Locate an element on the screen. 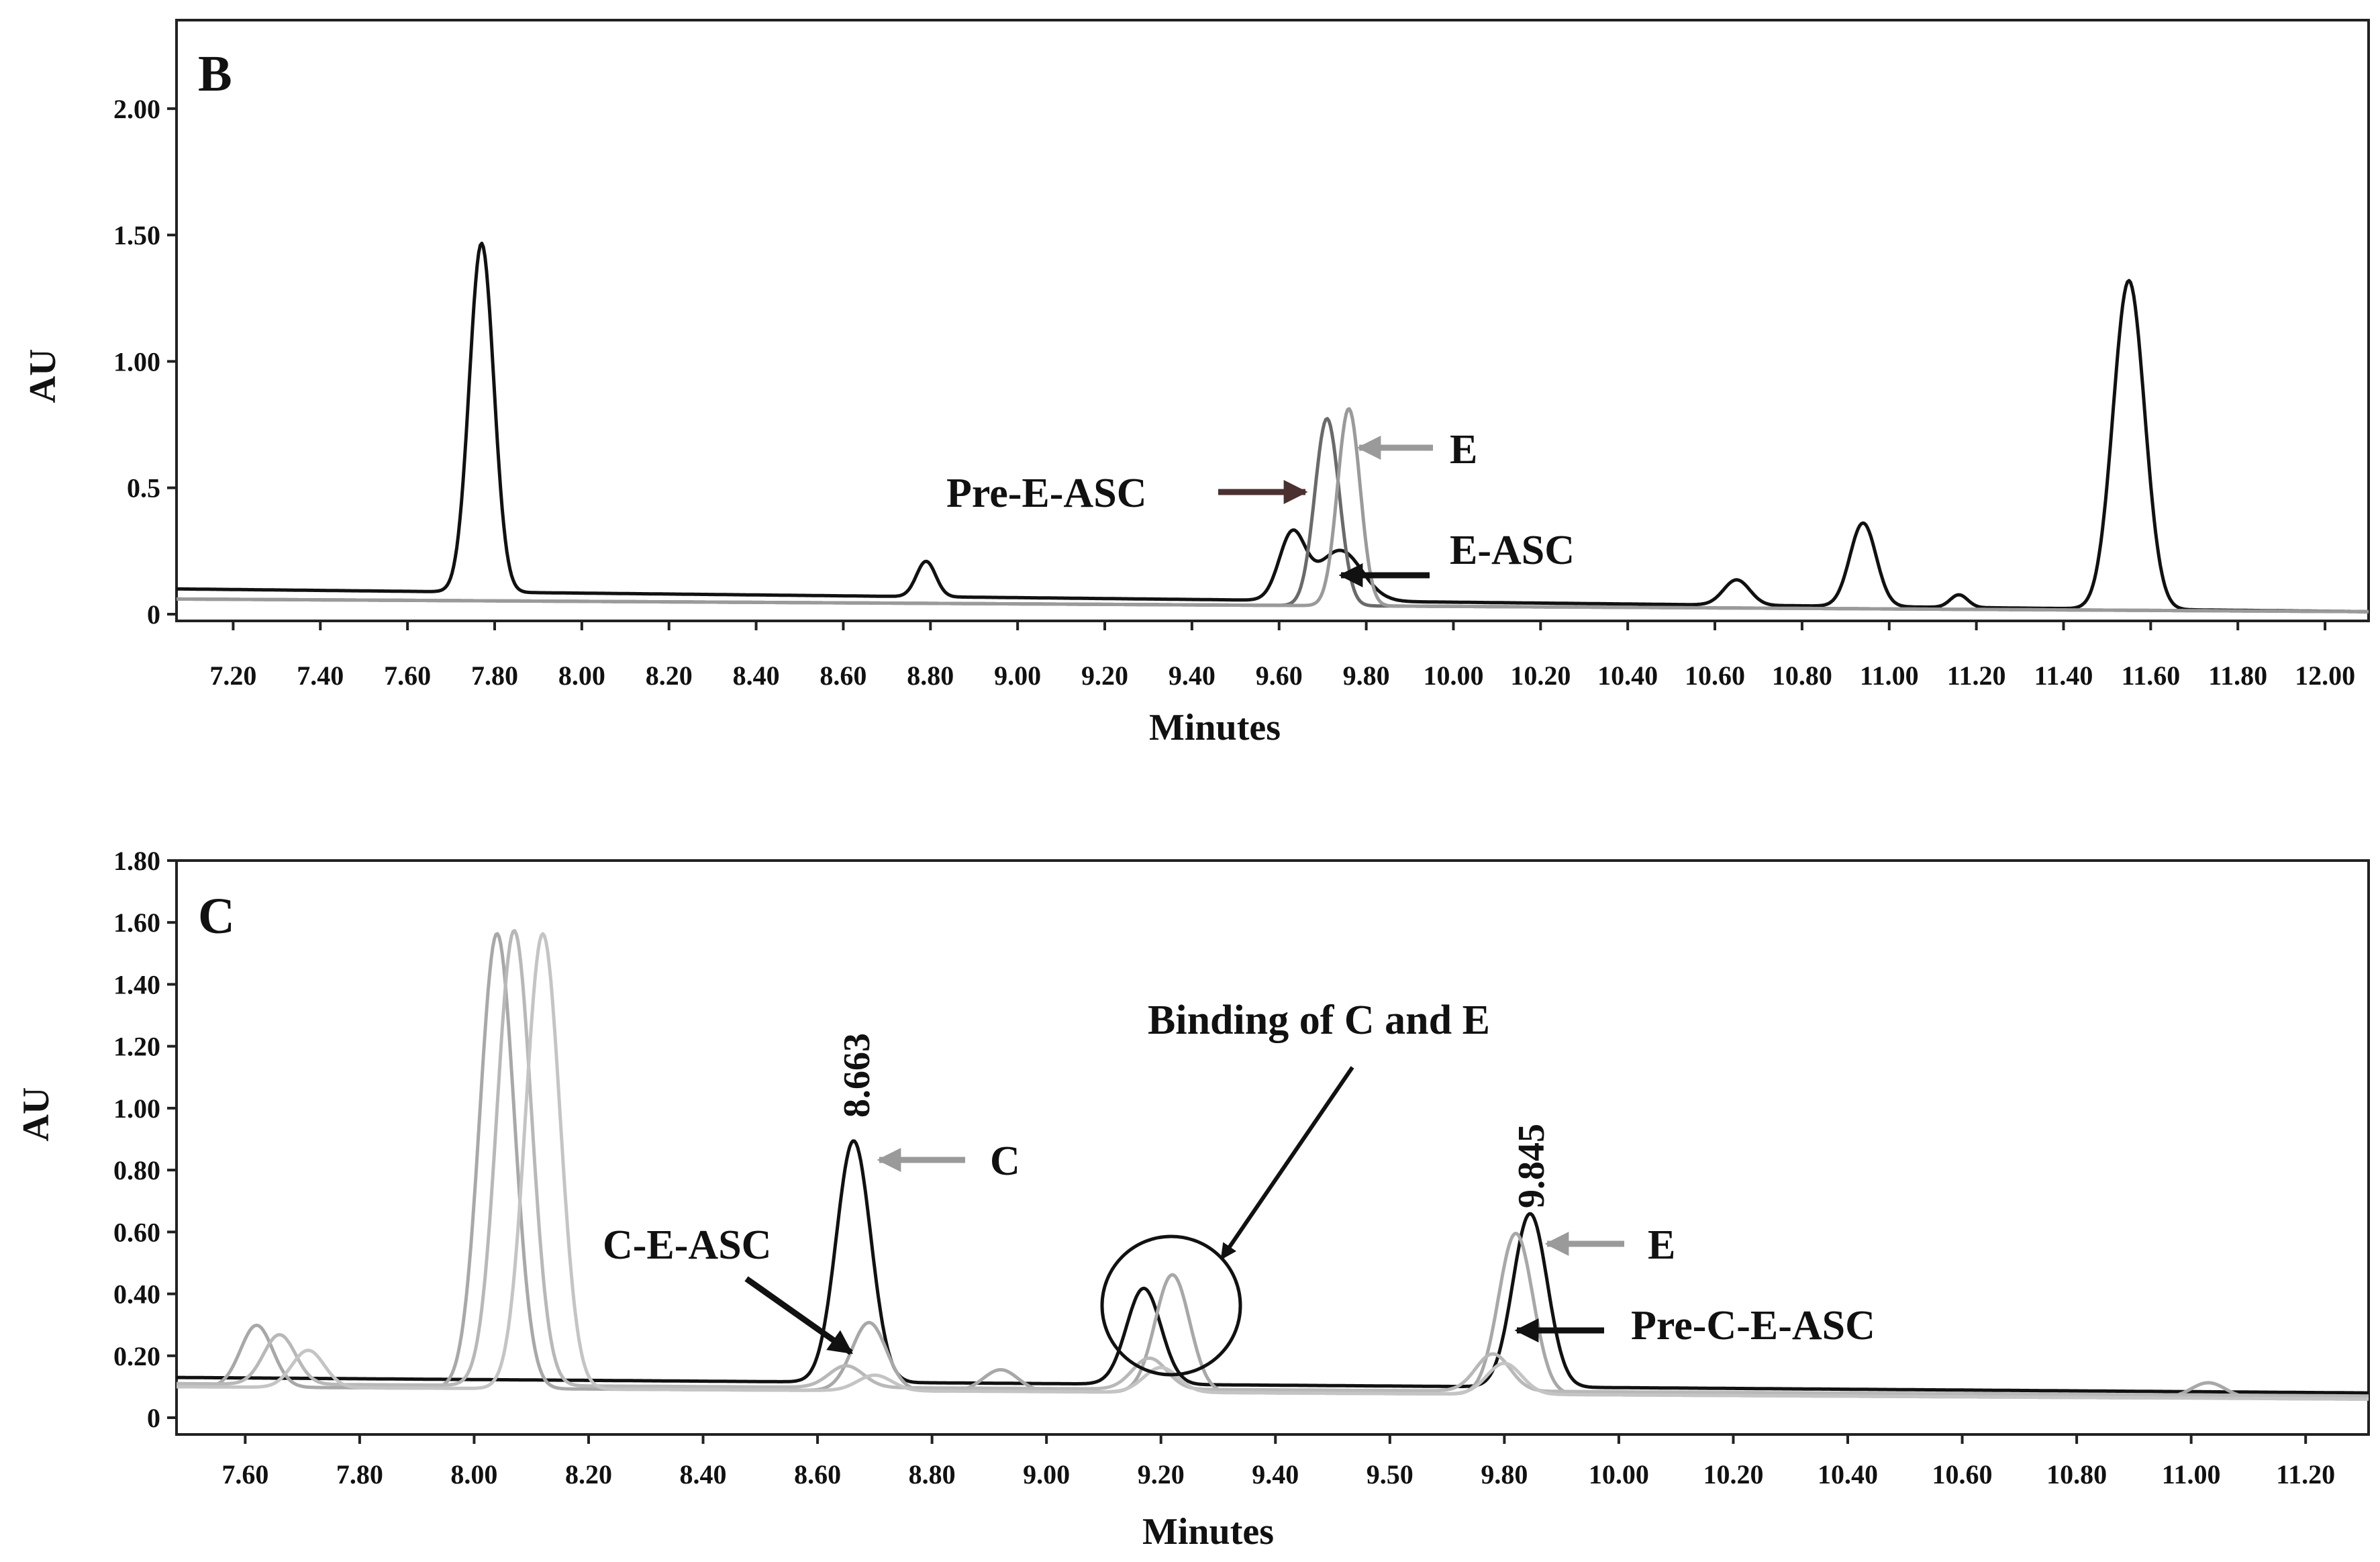 This screenshot has height=1562, width=2380. panel-b-x-tick-label: 7.80 is located at coordinates (494, 676).